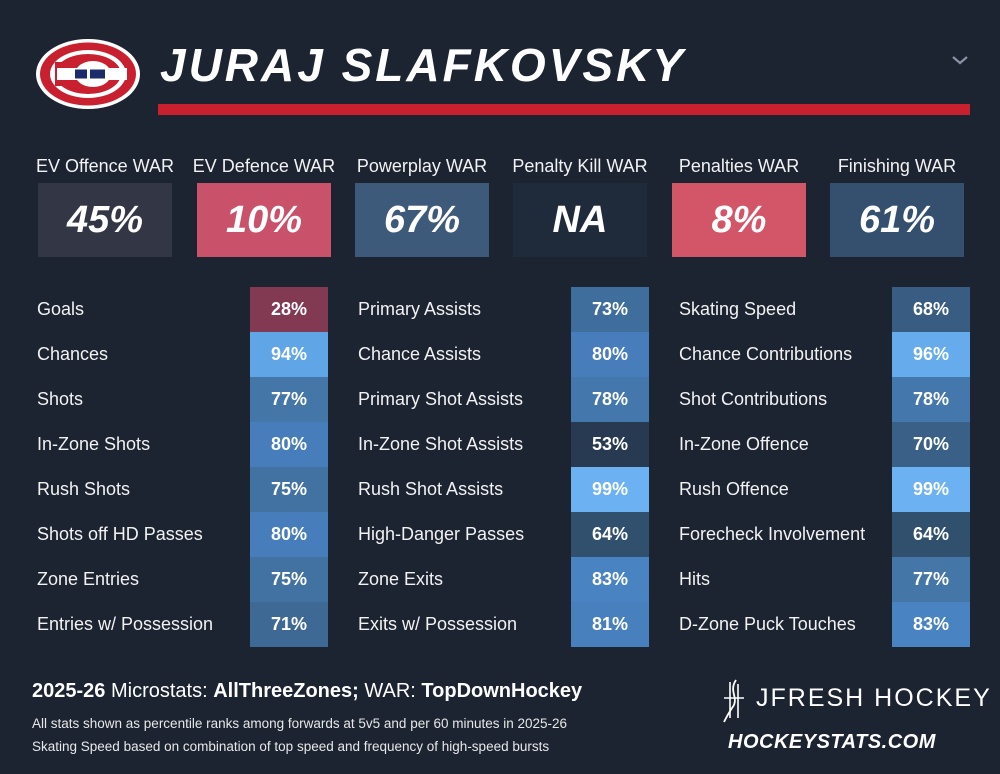  Describe the element at coordinates (390, 691) in the screenshot. I see `war-source-label: WAR:` at that location.